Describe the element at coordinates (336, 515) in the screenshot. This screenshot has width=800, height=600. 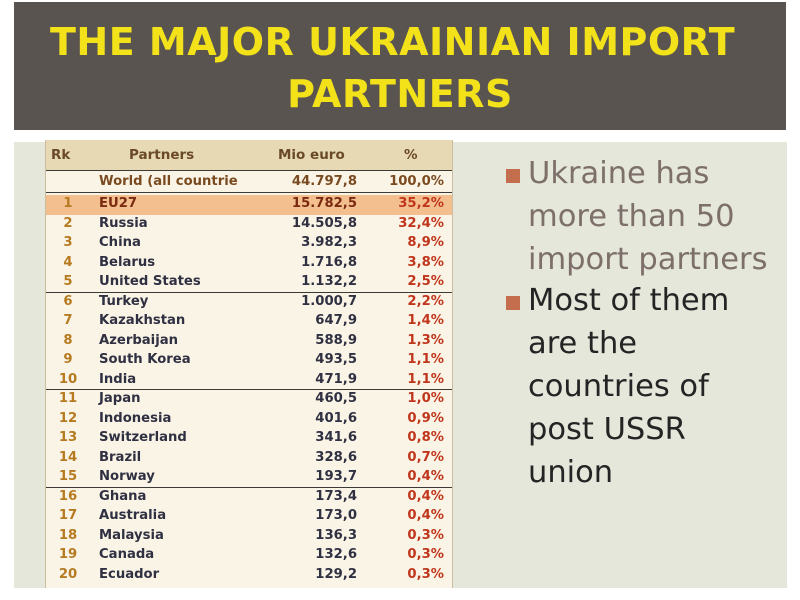
I see `cell-value: 173,0` at that location.